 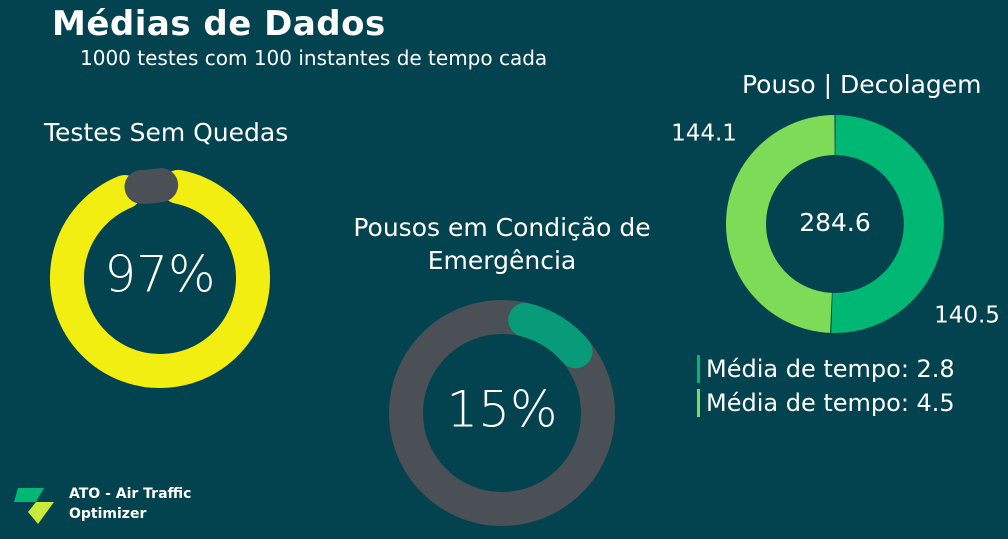 I want to click on legend-label-pouso: Média de tempo: 2.8, so click(x=830, y=369).